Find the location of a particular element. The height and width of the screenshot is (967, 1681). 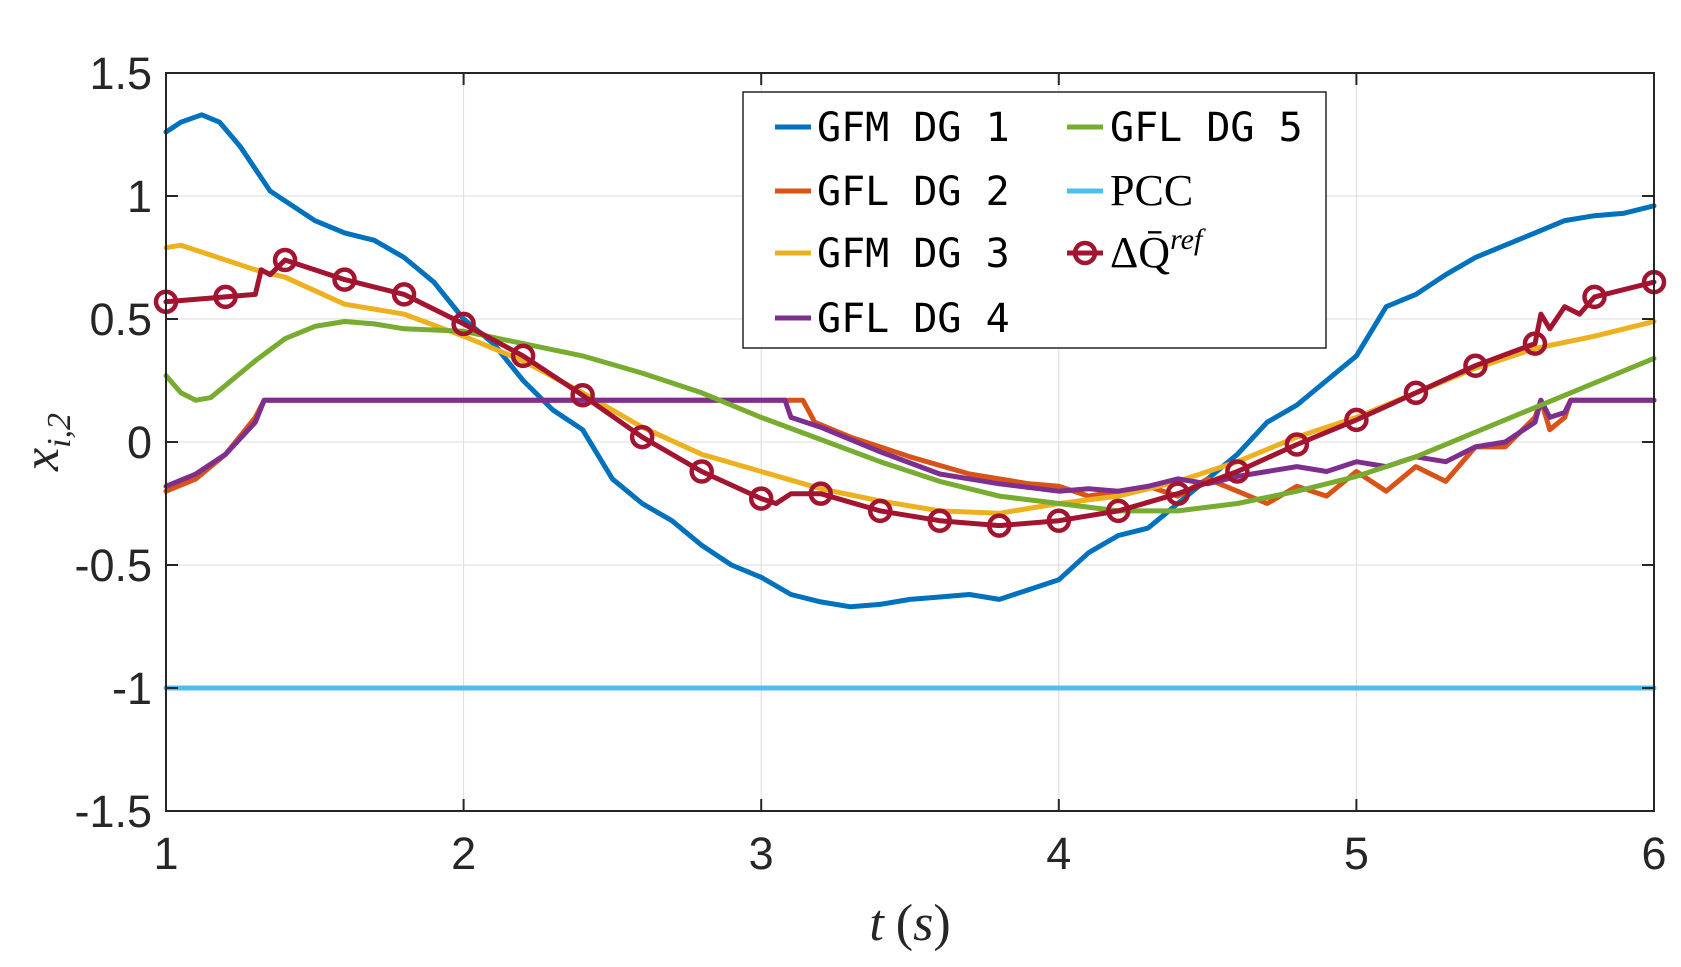

y-tick-label: -0.5 is located at coordinates (113, 565).